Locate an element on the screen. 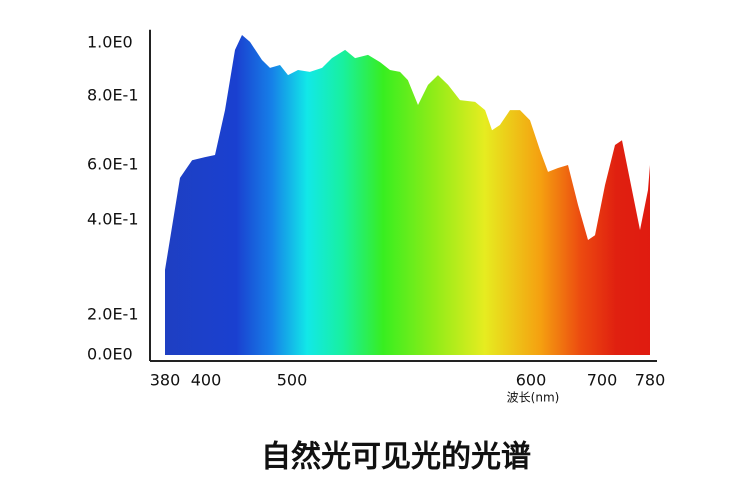 The image size is (751, 495). chart-title: 自然光可见光的光谱 is located at coordinates (396, 457).